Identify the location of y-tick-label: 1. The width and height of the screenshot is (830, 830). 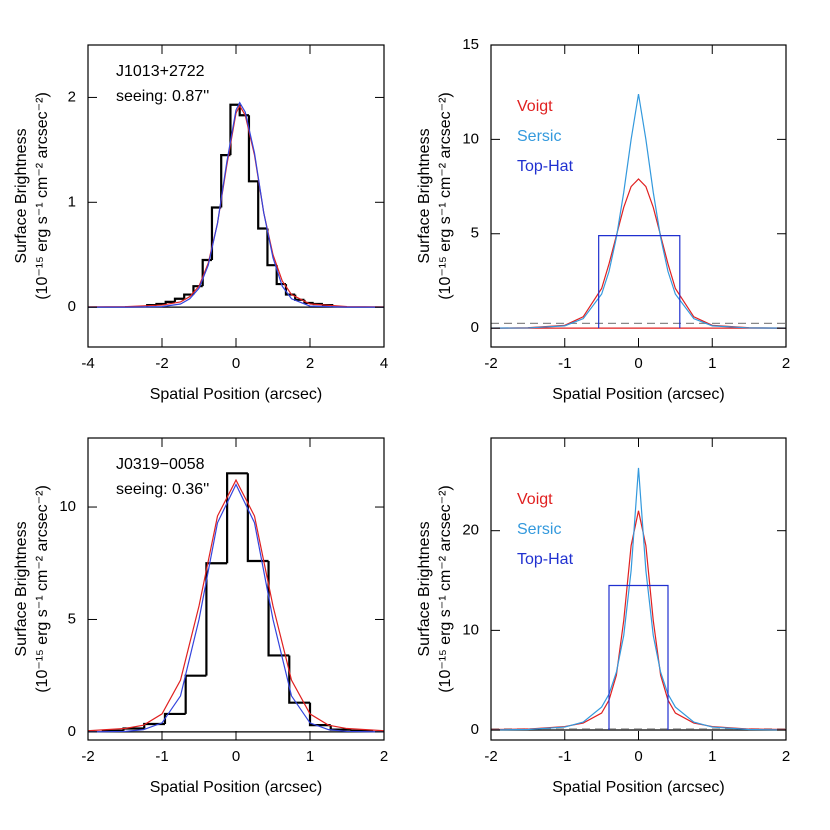
(72, 201).